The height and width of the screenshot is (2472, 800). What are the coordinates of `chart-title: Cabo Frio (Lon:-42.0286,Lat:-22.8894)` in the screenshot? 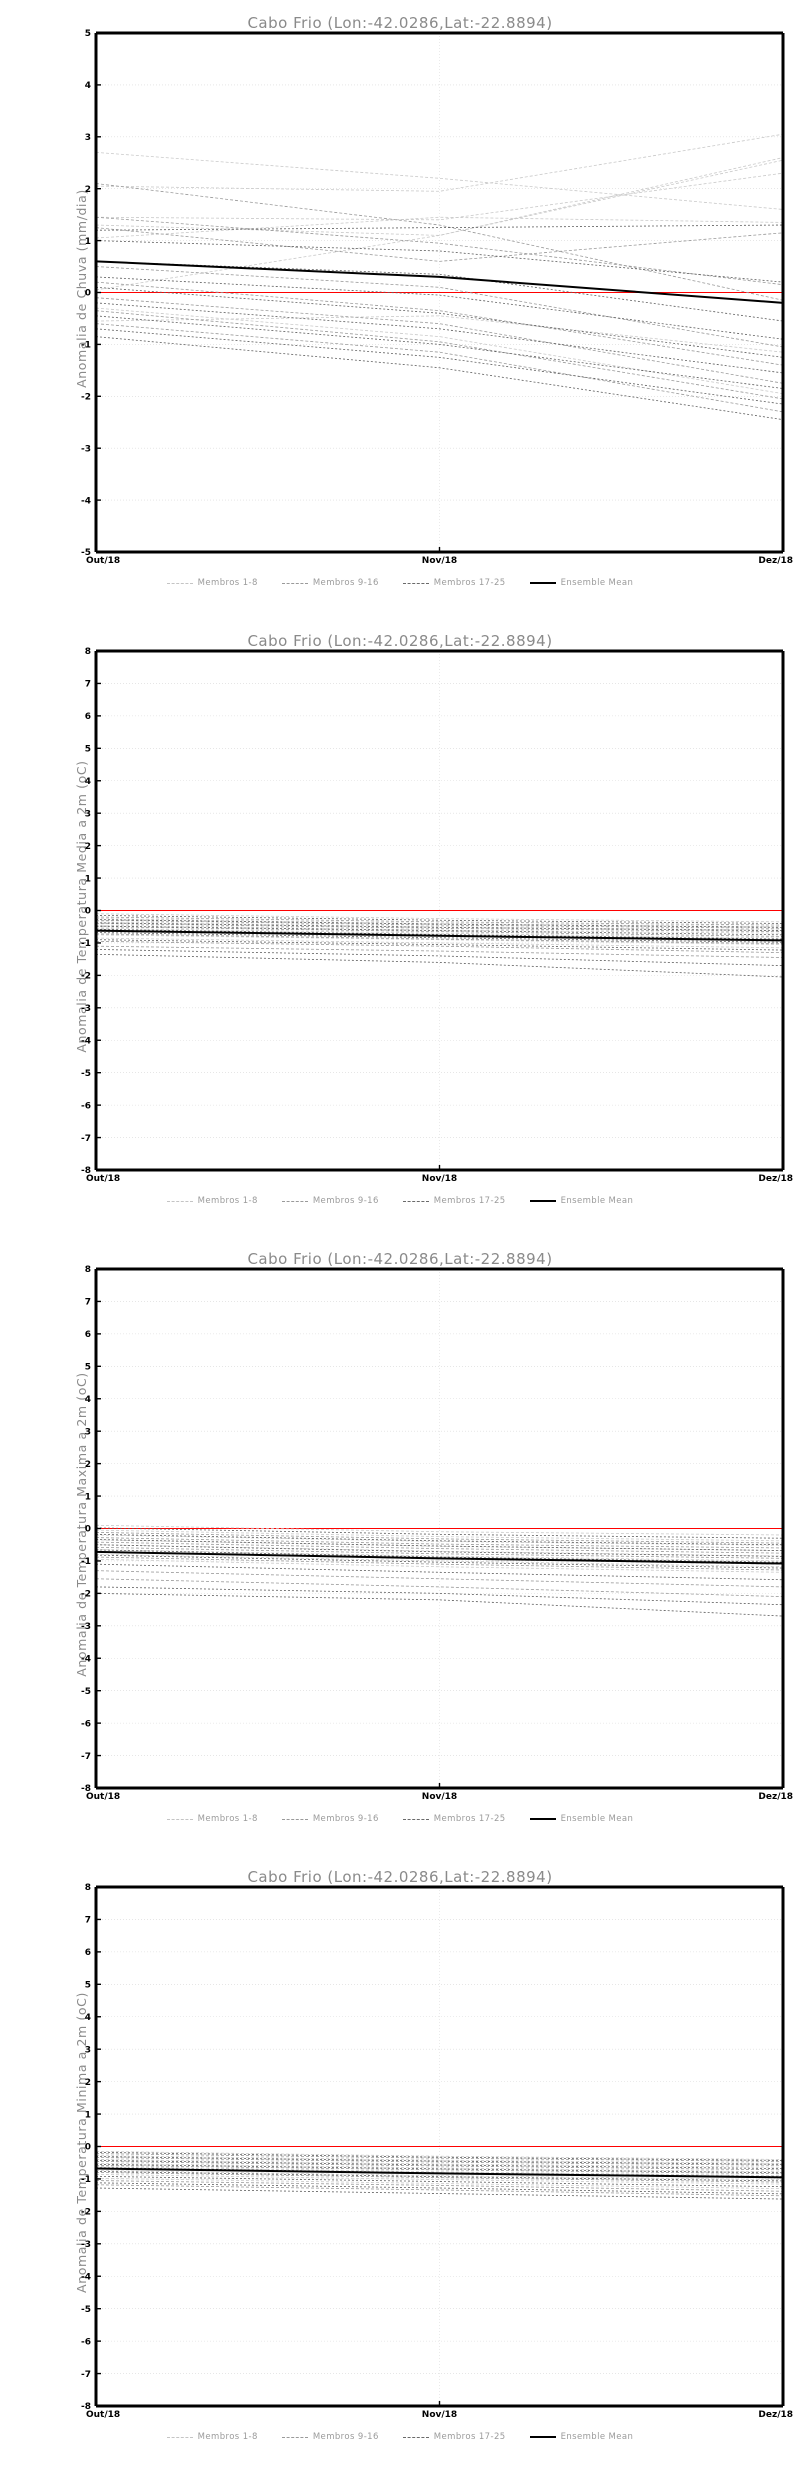 It's located at (400, 23).